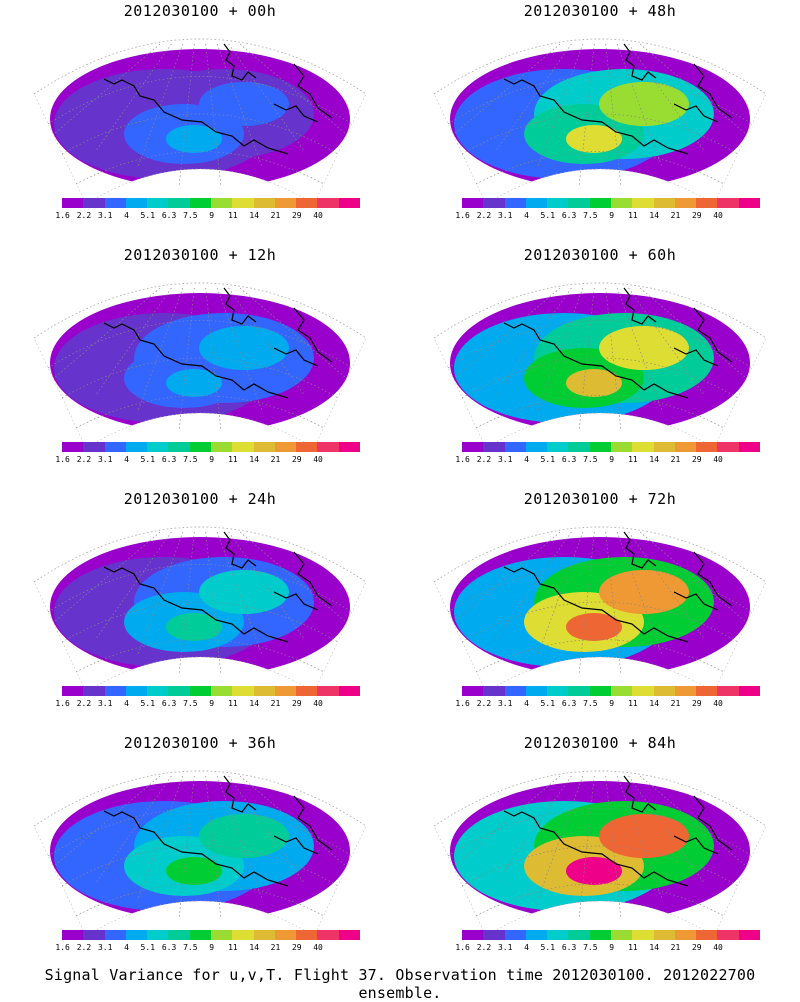  I want to click on colorbar-tick-label: 21, so click(275, 215).